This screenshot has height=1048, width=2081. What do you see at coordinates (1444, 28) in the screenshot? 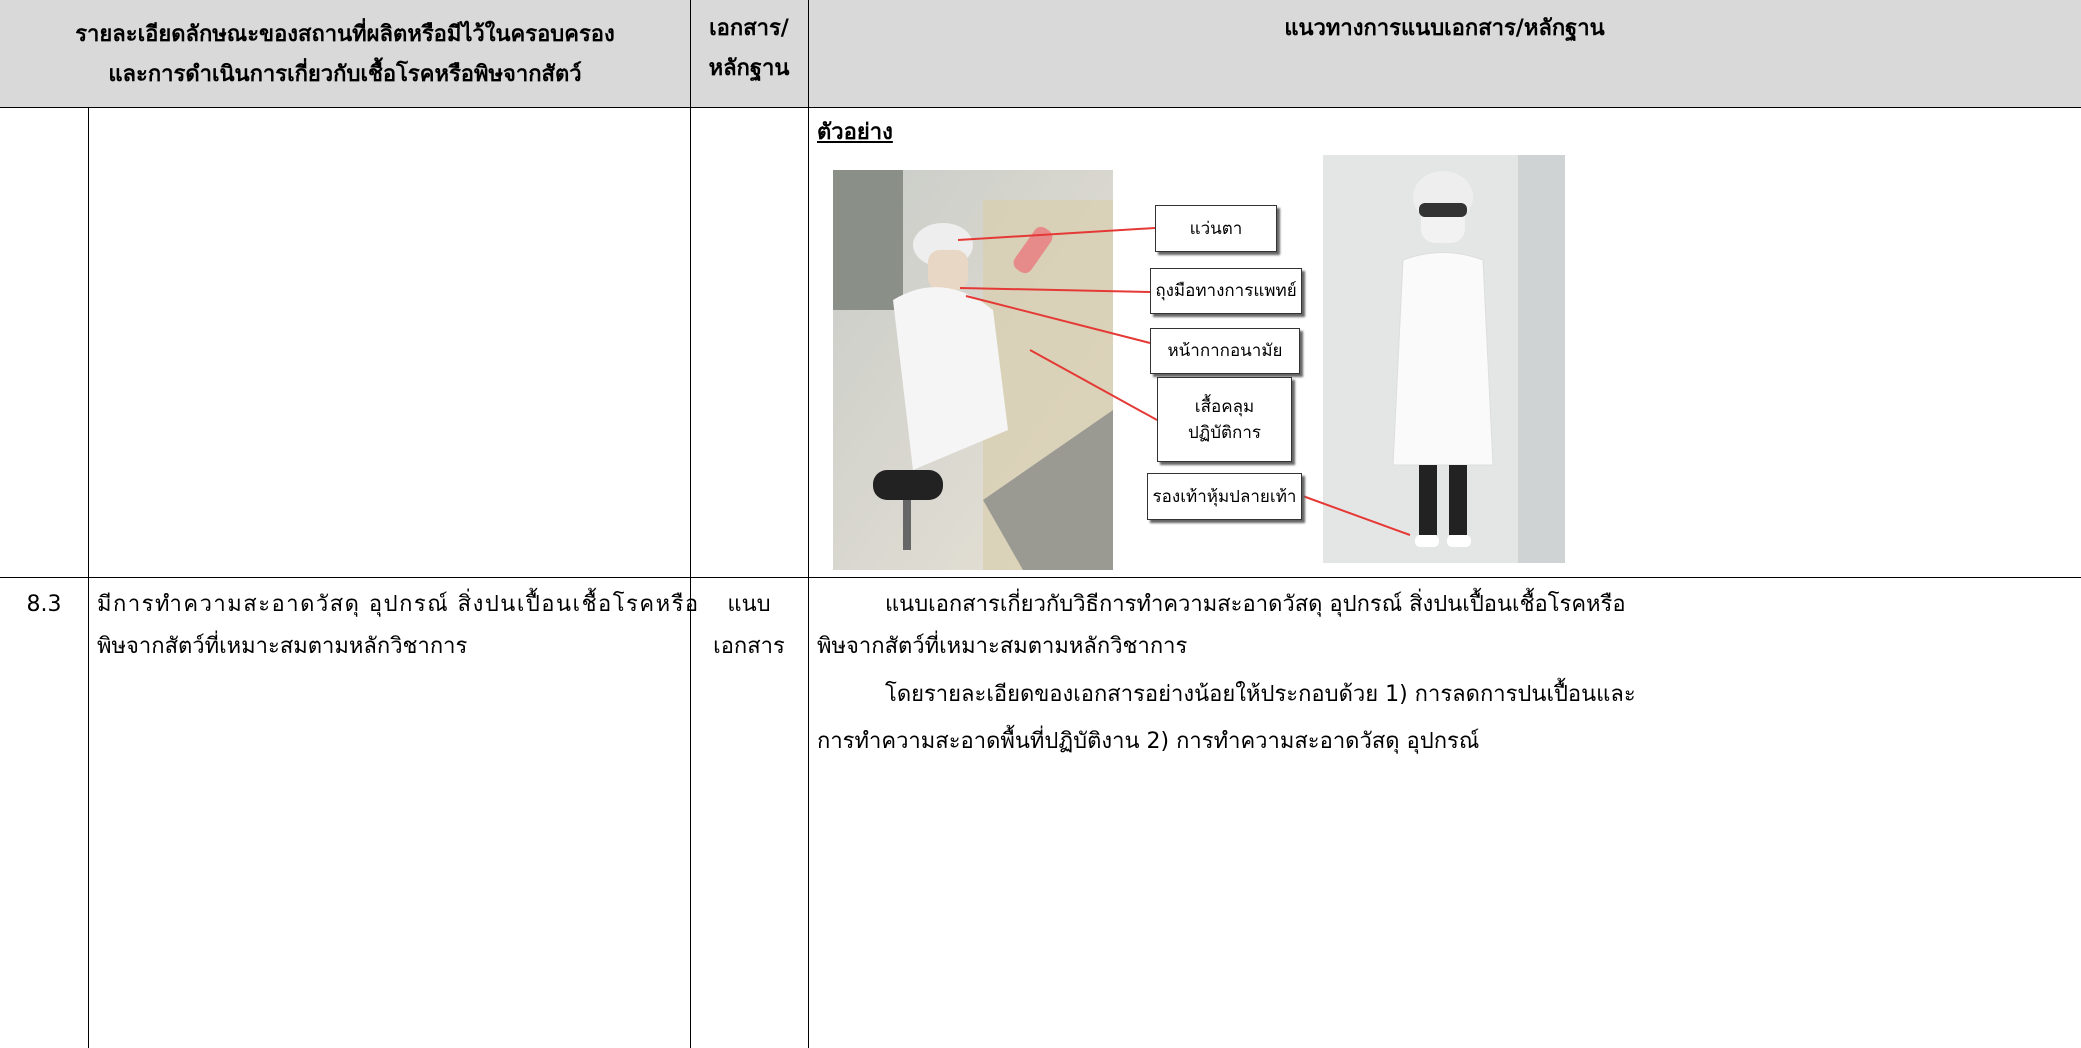
I see `header-guidance: แนวทางการแนบเอกสาร/หลักฐาน` at bounding box center [1444, 28].